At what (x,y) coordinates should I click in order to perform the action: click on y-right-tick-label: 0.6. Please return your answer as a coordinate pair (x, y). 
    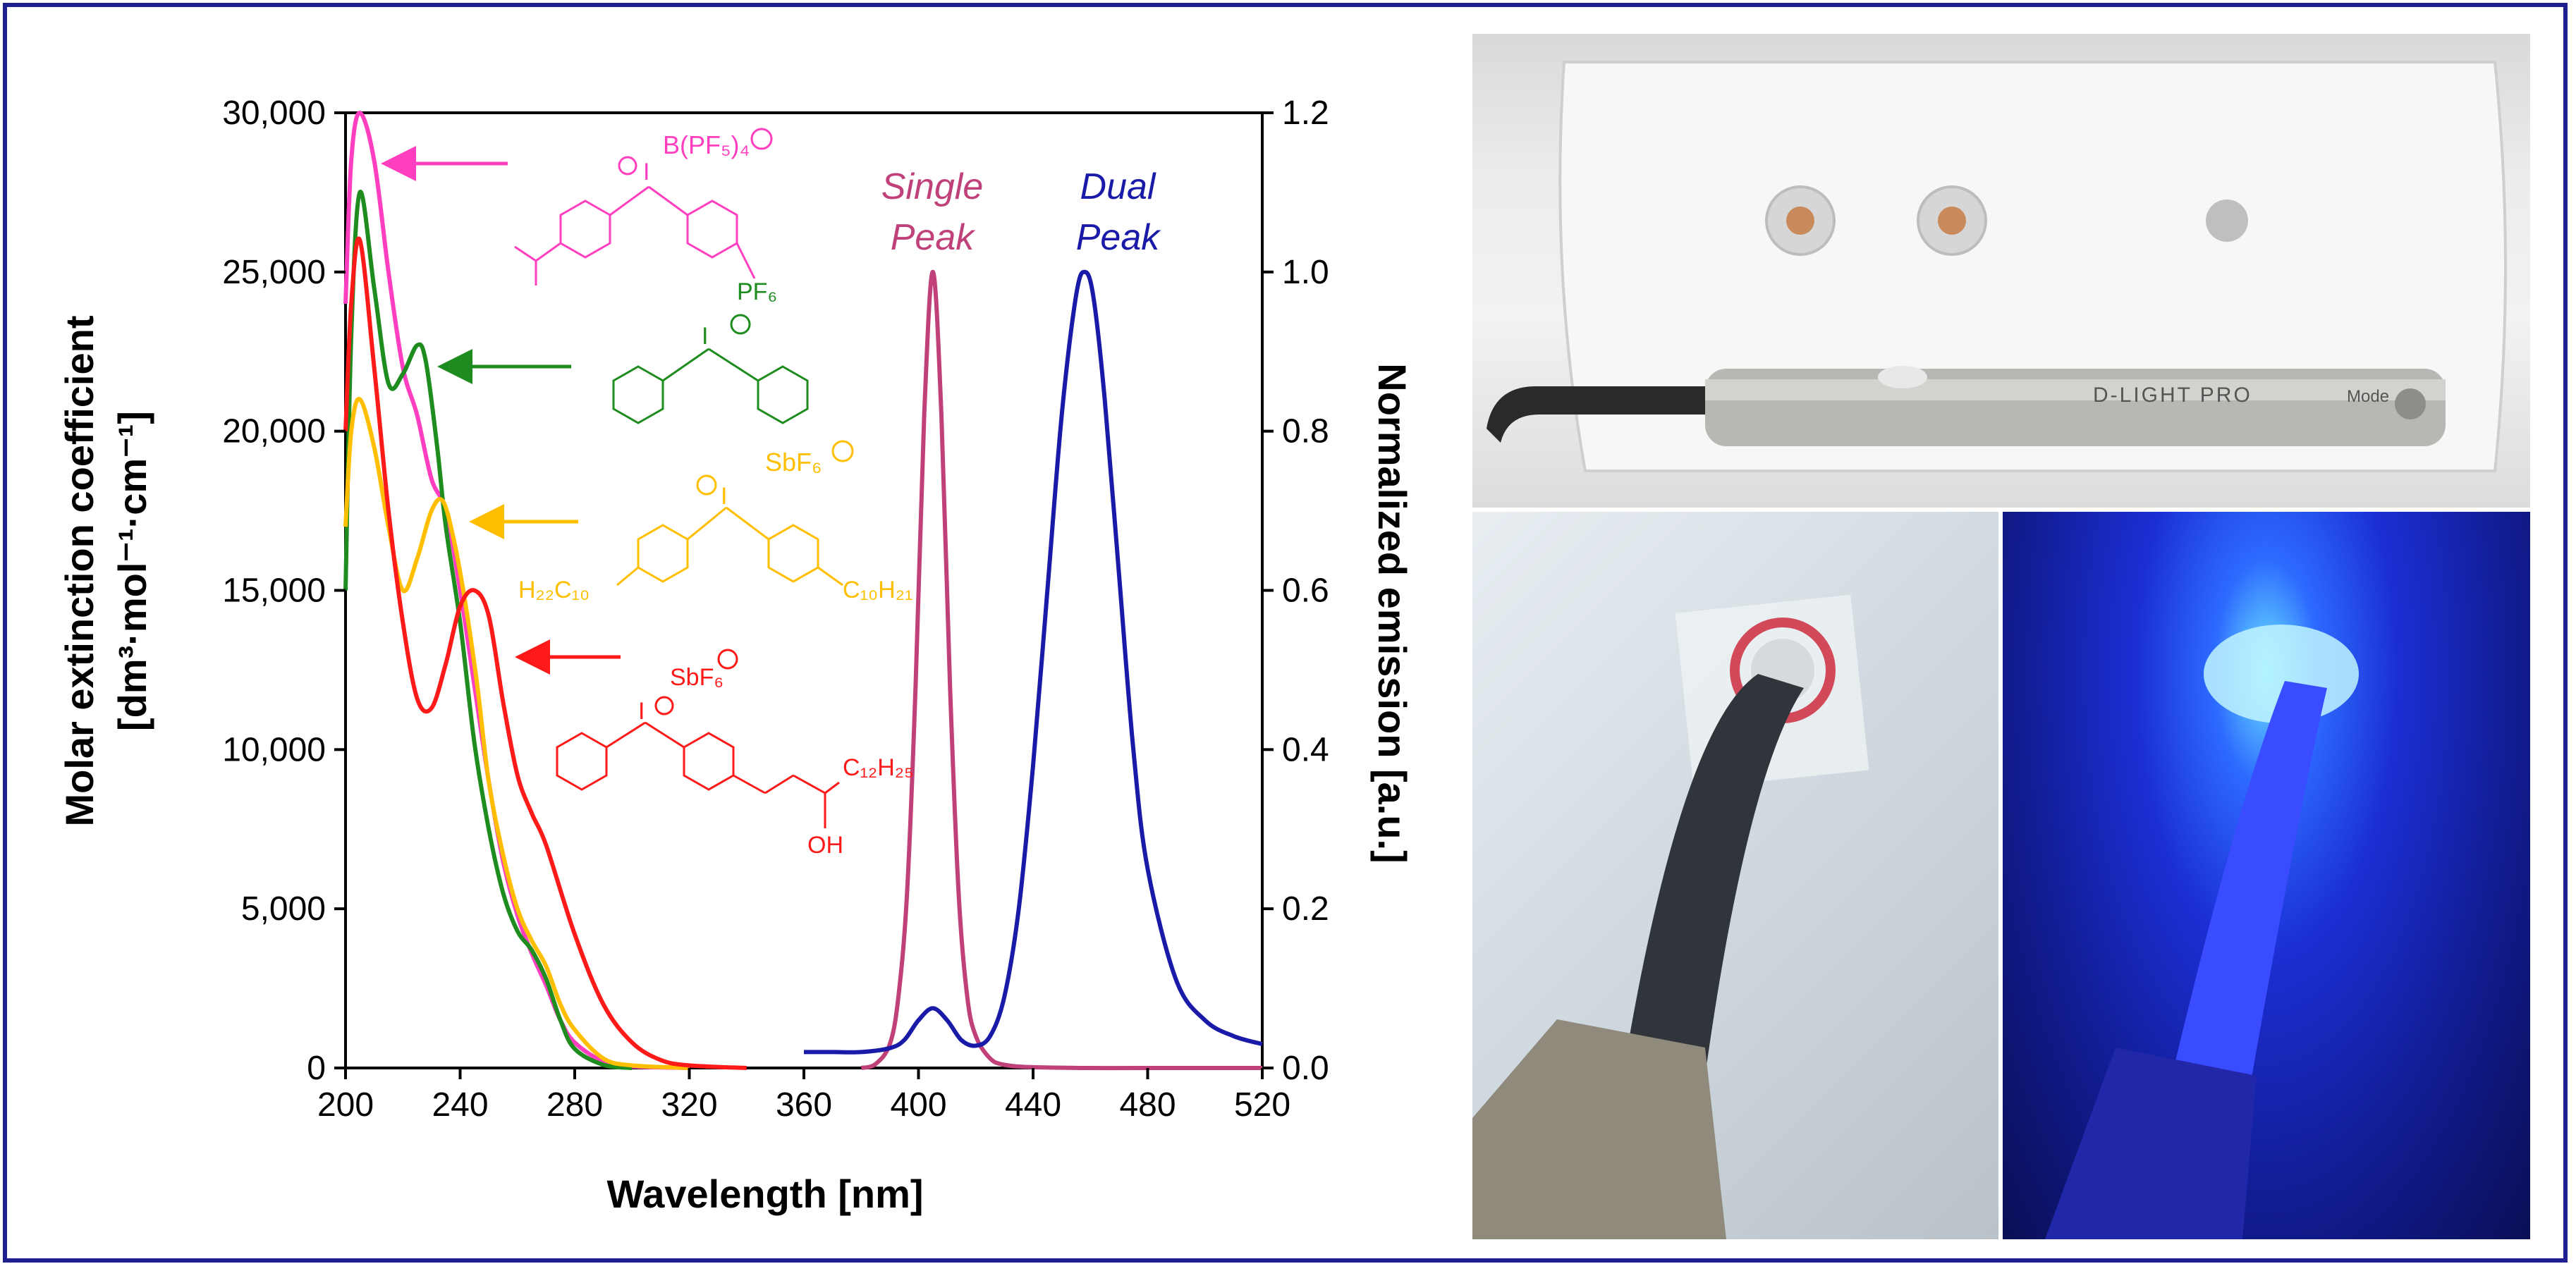
    Looking at the image, I should click on (1306, 591).